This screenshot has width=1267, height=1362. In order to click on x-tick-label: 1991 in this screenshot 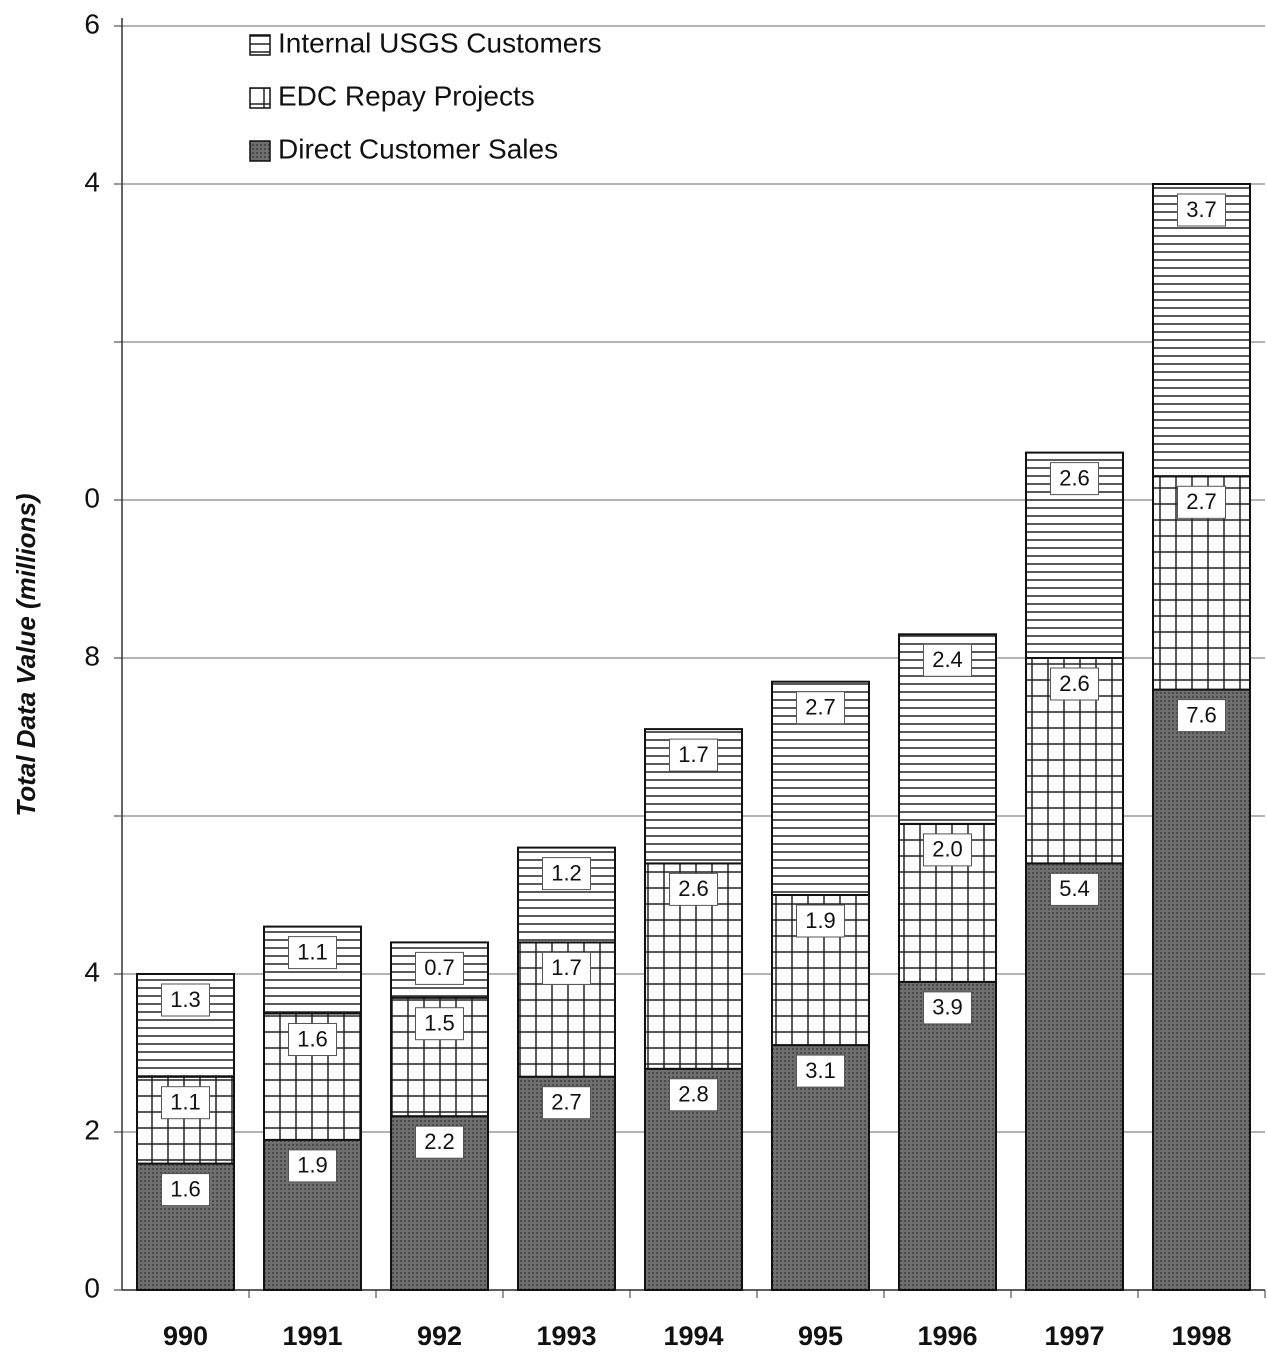, I will do `click(312, 1336)`.